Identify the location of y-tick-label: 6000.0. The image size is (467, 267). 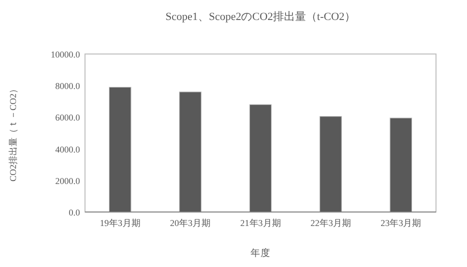
(67, 117).